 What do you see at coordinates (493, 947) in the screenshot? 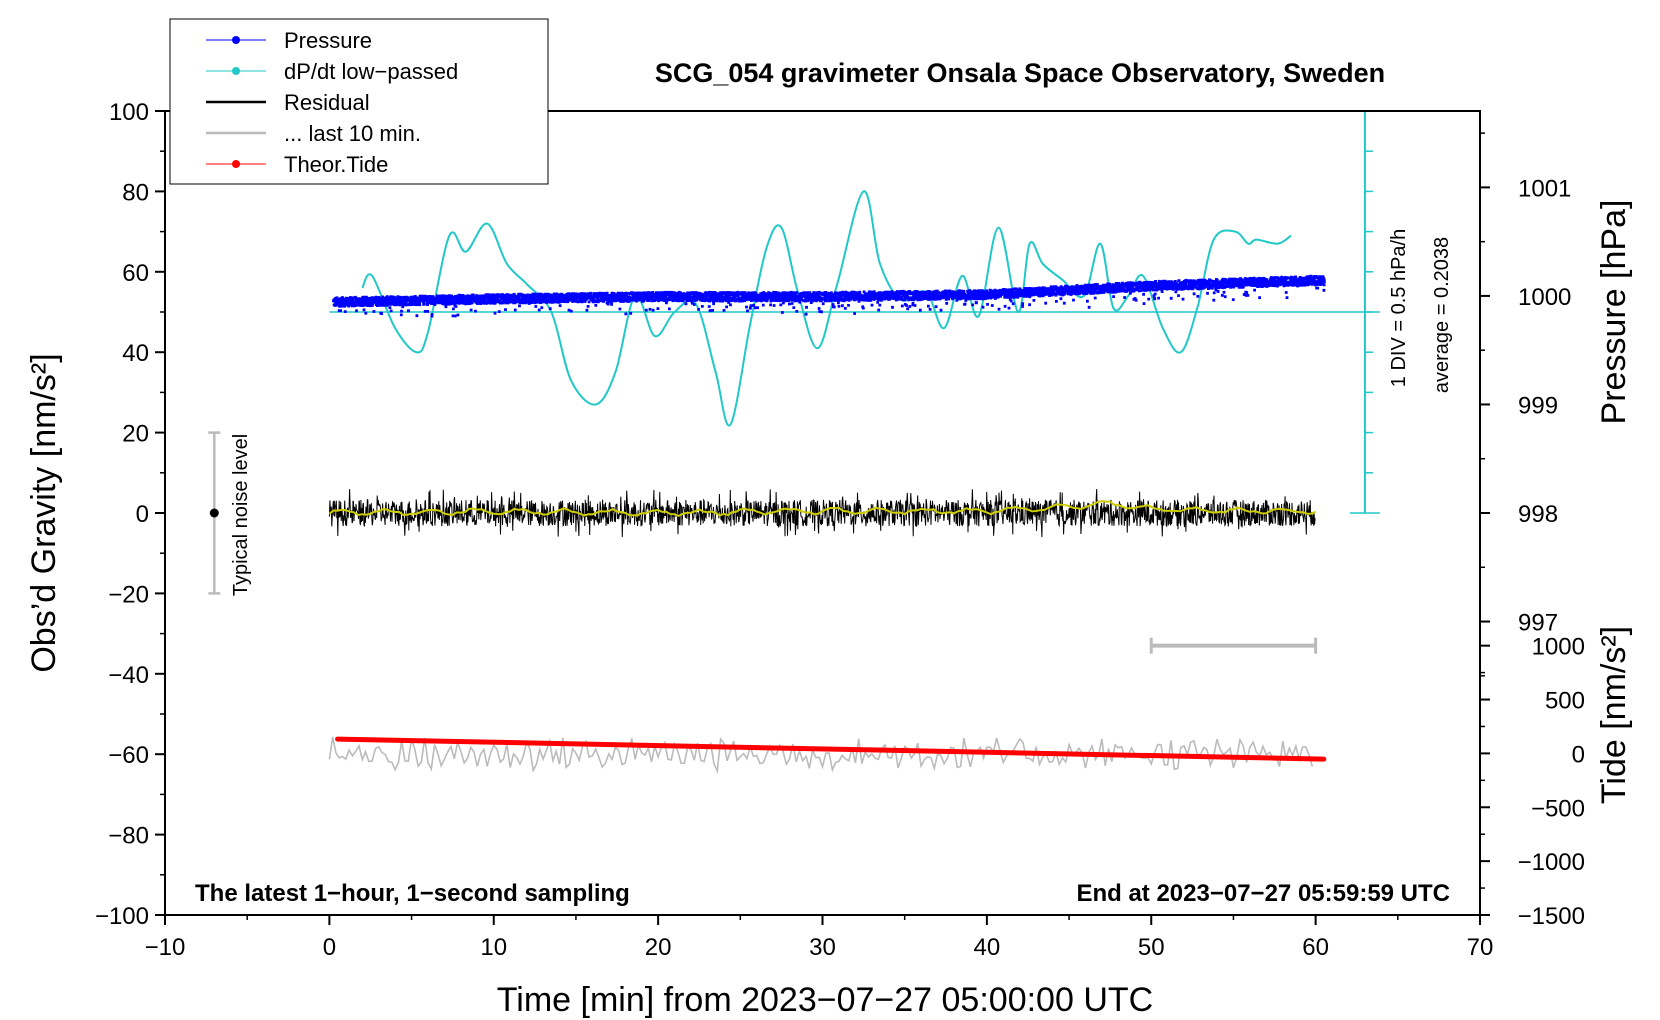
I see `x-tick-label: 10` at bounding box center [493, 947].